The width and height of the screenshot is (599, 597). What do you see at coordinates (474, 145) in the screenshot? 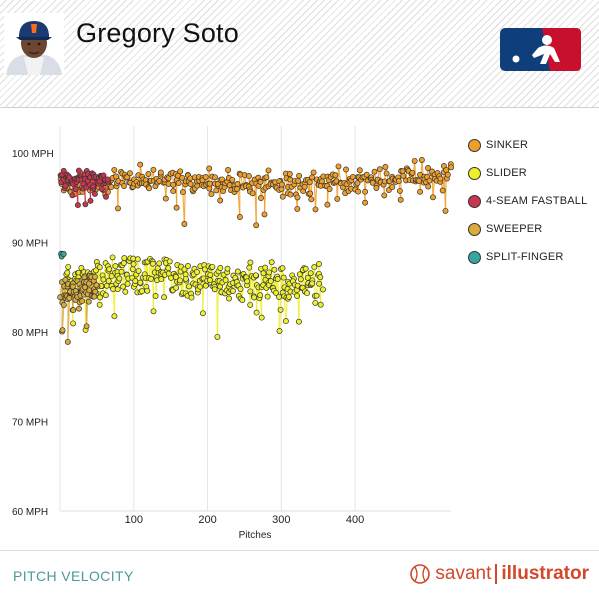
I see `legend-swatch-sinker` at bounding box center [474, 145].